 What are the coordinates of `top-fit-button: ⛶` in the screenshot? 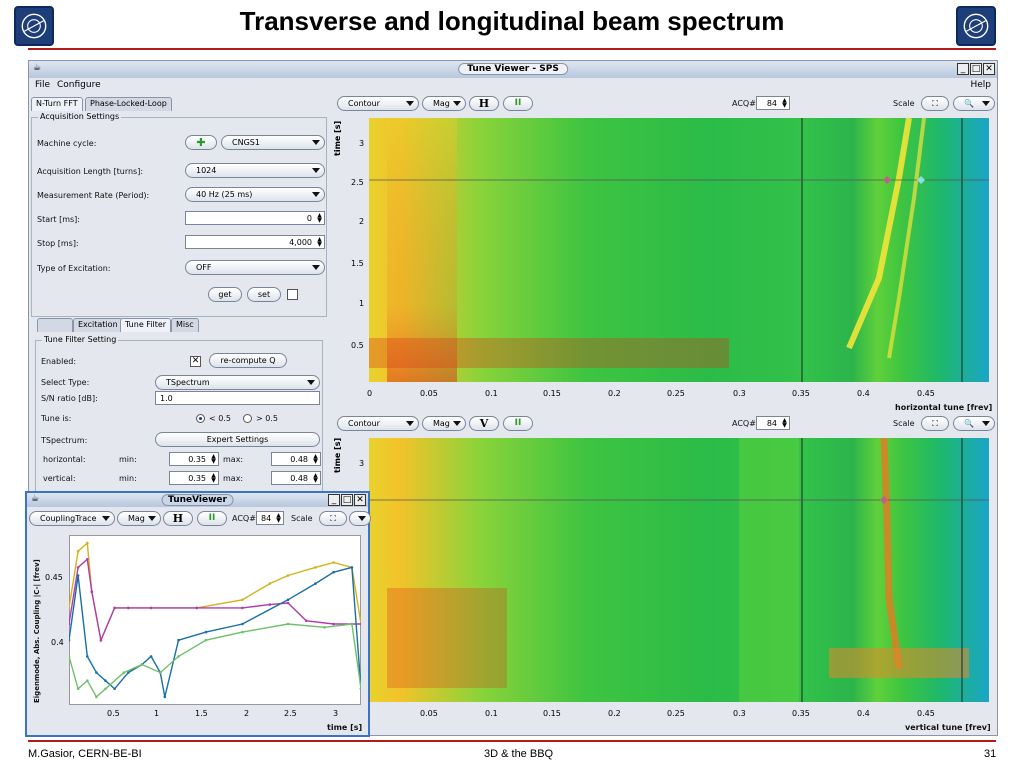 It's located at (935, 103).